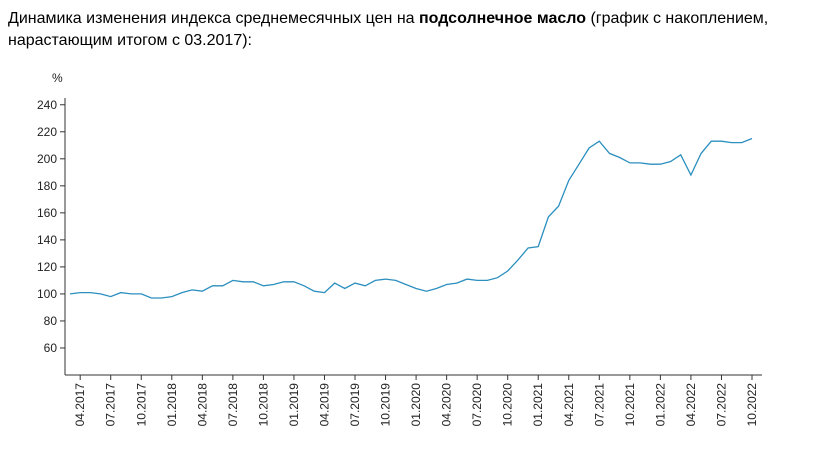  Describe the element at coordinates (355, 405) in the screenshot. I see `x-tick-label: 07.2019` at that location.